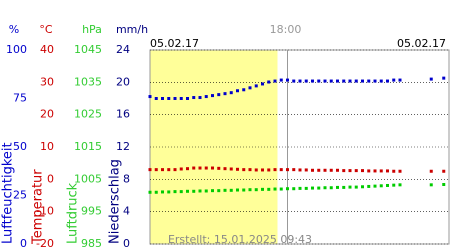 The height and width of the screenshot is (250, 450). What do you see at coordinates (91, 243) in the screenshot?
I see `y-tick-label: 985` at bounding box center [91, 243].